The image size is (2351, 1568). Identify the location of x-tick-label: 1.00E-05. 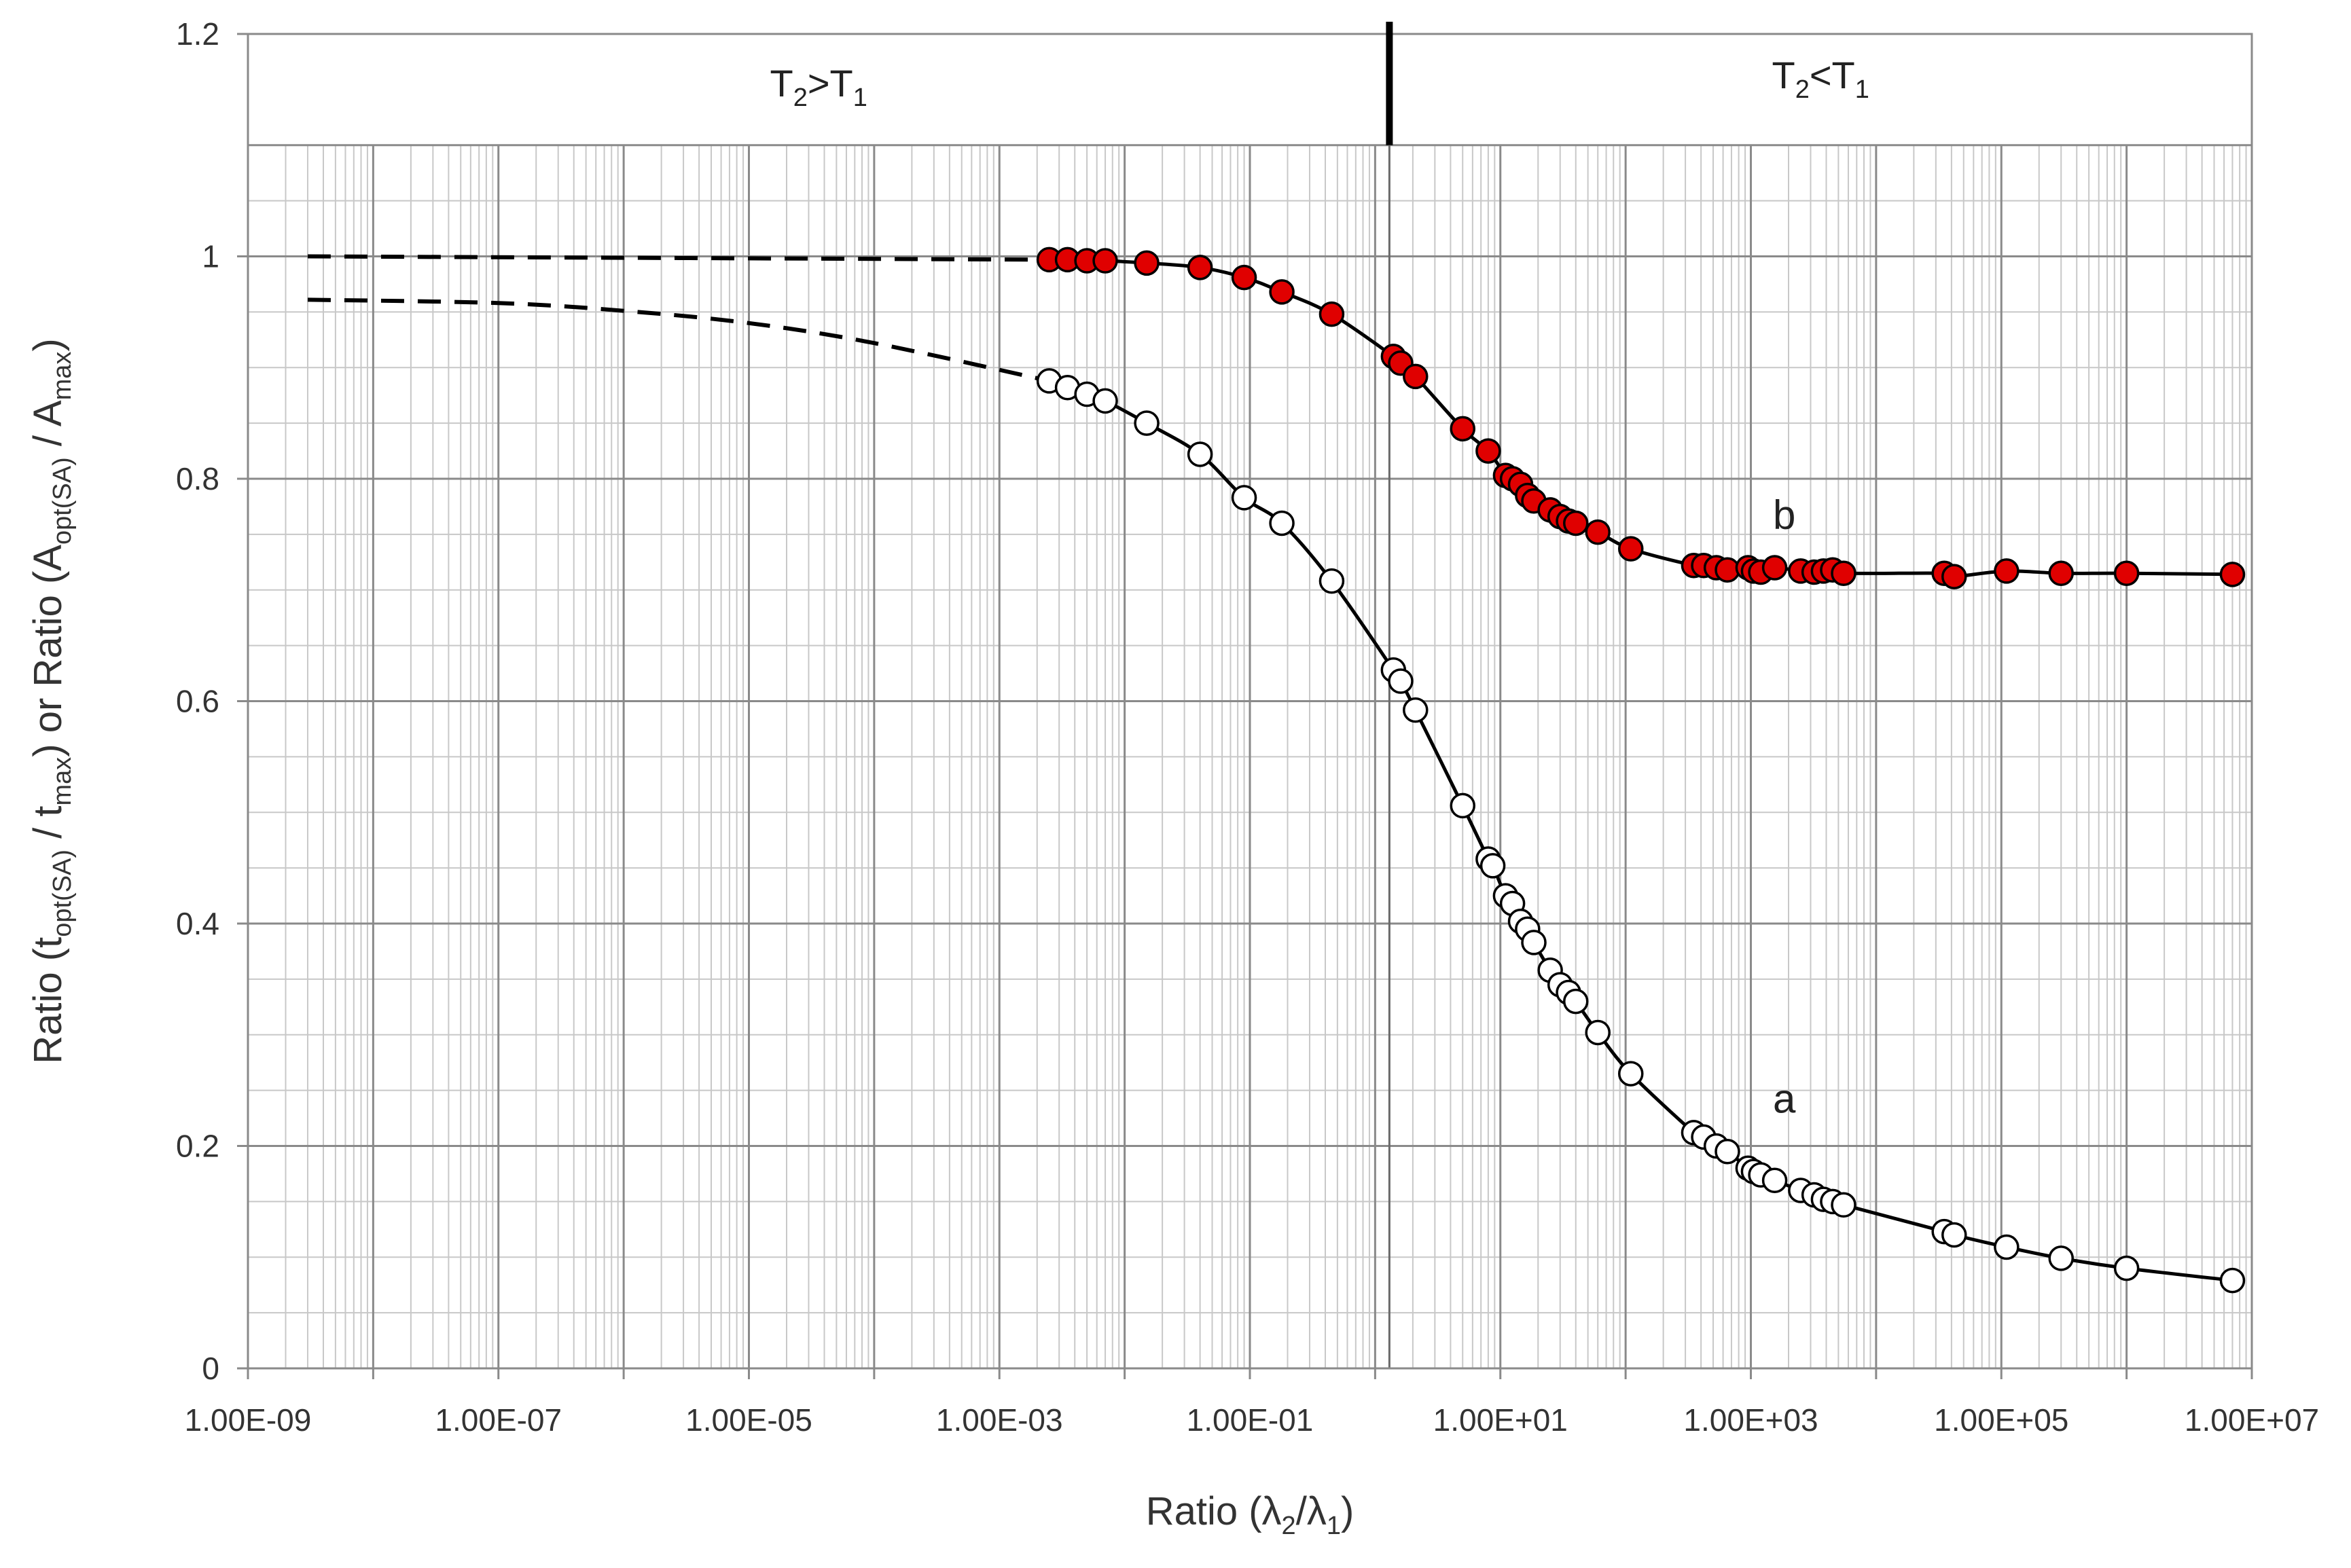
(748, 1420).